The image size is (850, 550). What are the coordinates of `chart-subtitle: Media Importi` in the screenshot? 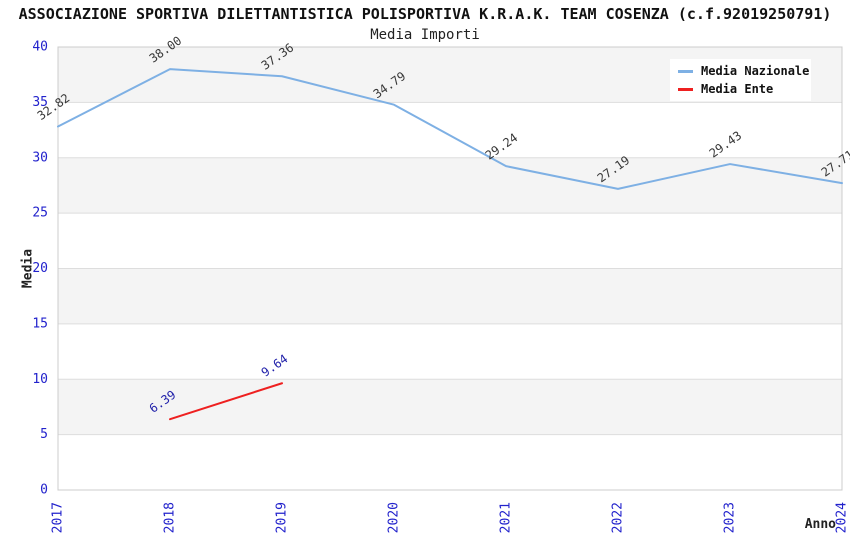 It's located at (425, 35).